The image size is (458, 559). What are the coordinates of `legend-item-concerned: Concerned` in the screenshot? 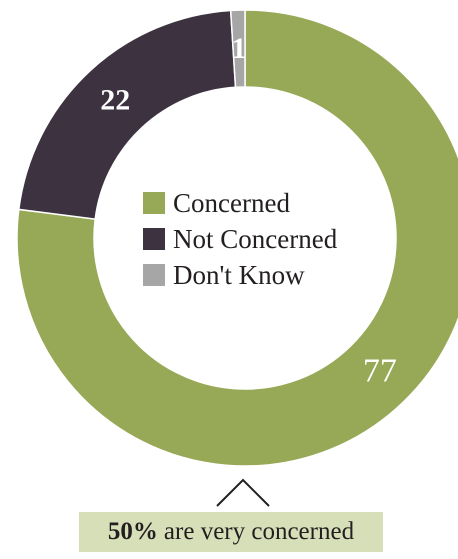 It's located at (240, 203).